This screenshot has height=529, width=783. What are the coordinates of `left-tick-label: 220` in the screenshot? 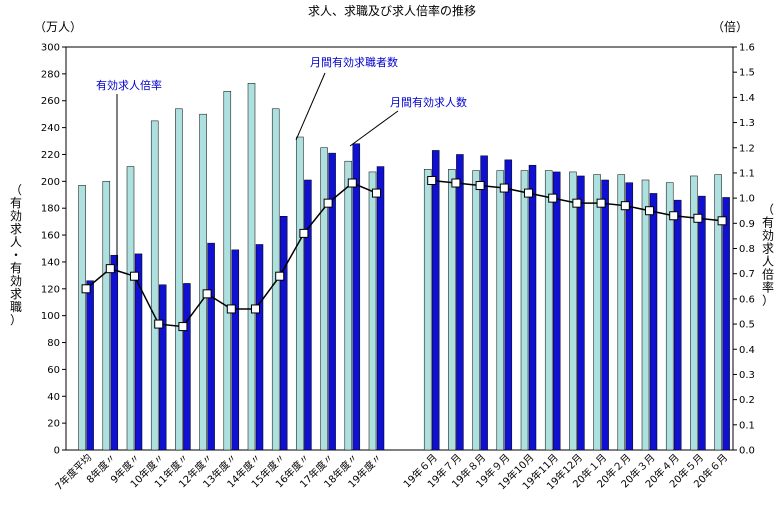 It's located at (50, 155).